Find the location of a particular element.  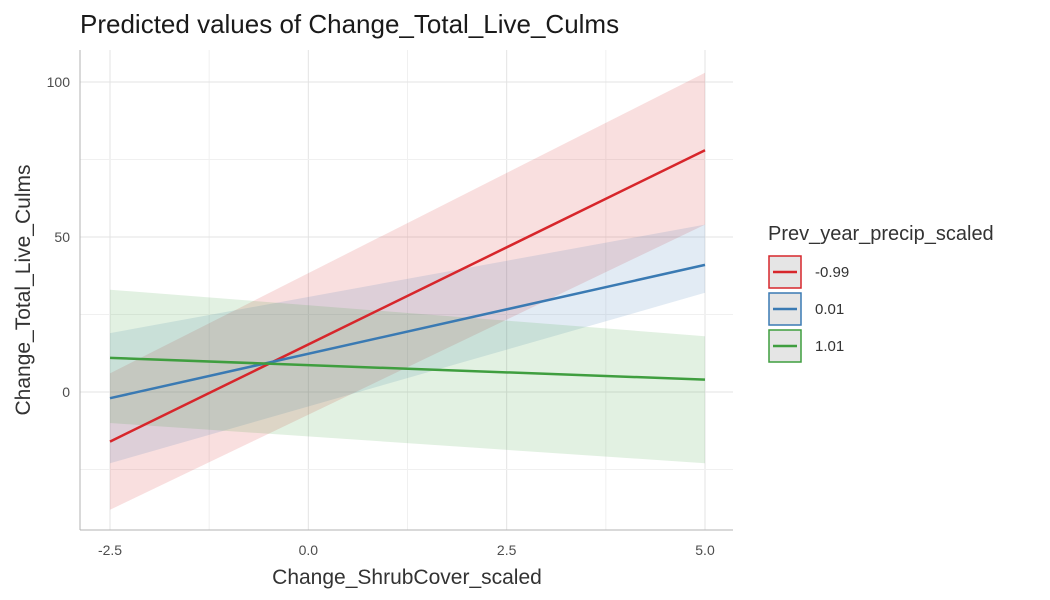

y-axis-title: Change_Total_Live_Culms is located at coordinates (23, 290).